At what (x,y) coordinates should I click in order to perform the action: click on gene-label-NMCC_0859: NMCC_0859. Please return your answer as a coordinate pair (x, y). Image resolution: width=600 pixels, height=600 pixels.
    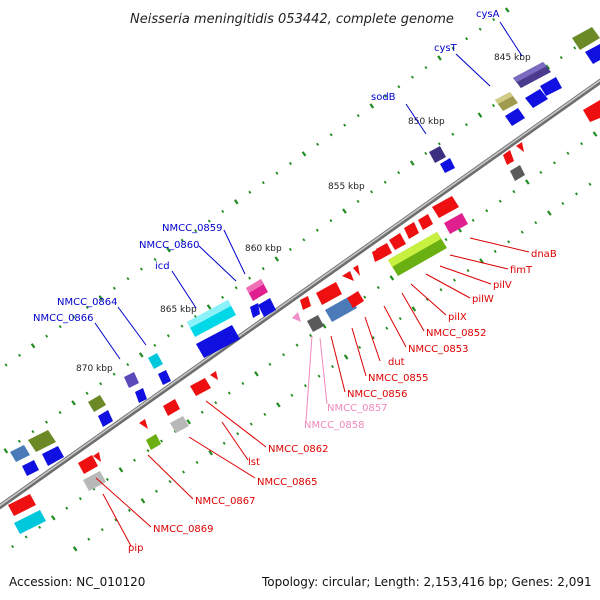
    Looking at the image, I should click on (192, 228).